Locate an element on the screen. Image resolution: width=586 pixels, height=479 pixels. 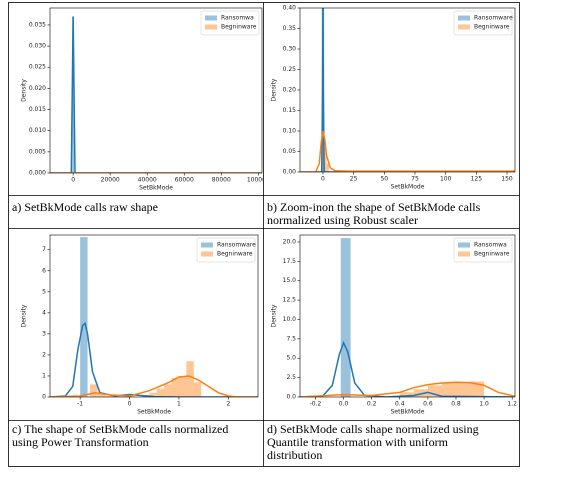
x-tick-label: 0.6 is located at coordinates (428, 404).